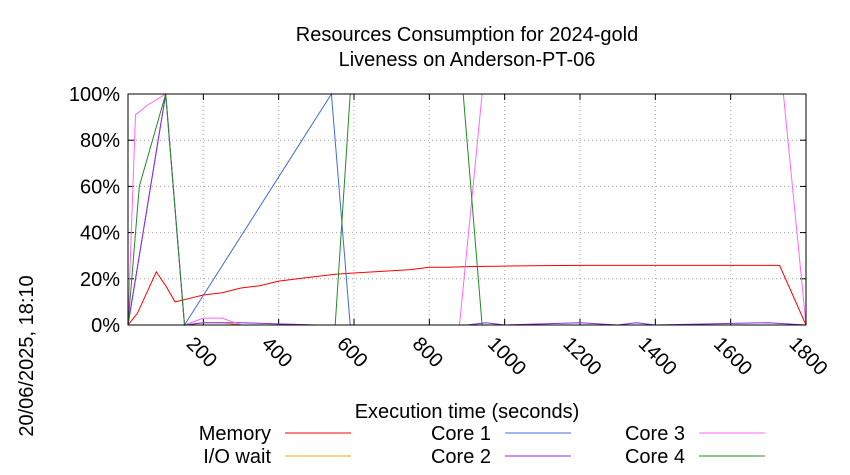  I want to click on legend-label-core-2: Core 2, so click(461, 457).